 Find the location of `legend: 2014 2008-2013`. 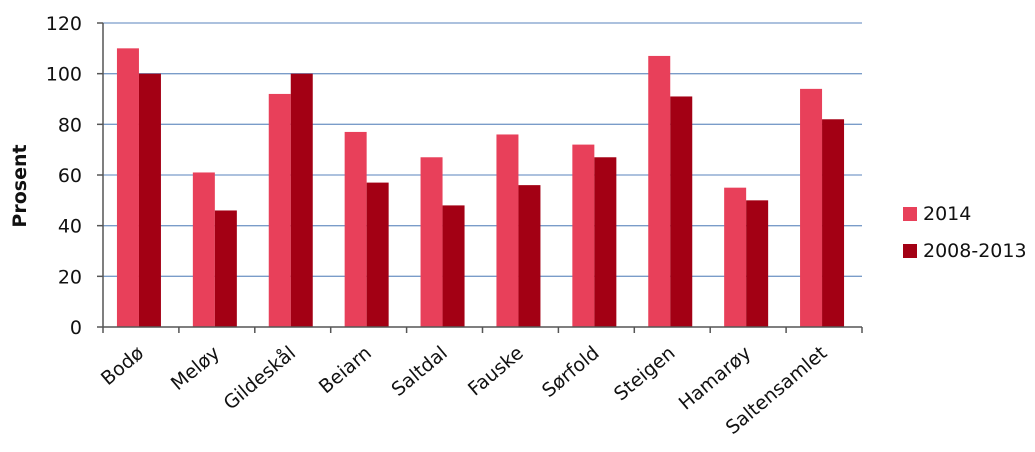

legend: 2014 2008-2013 is located at coordinates (965, 237).